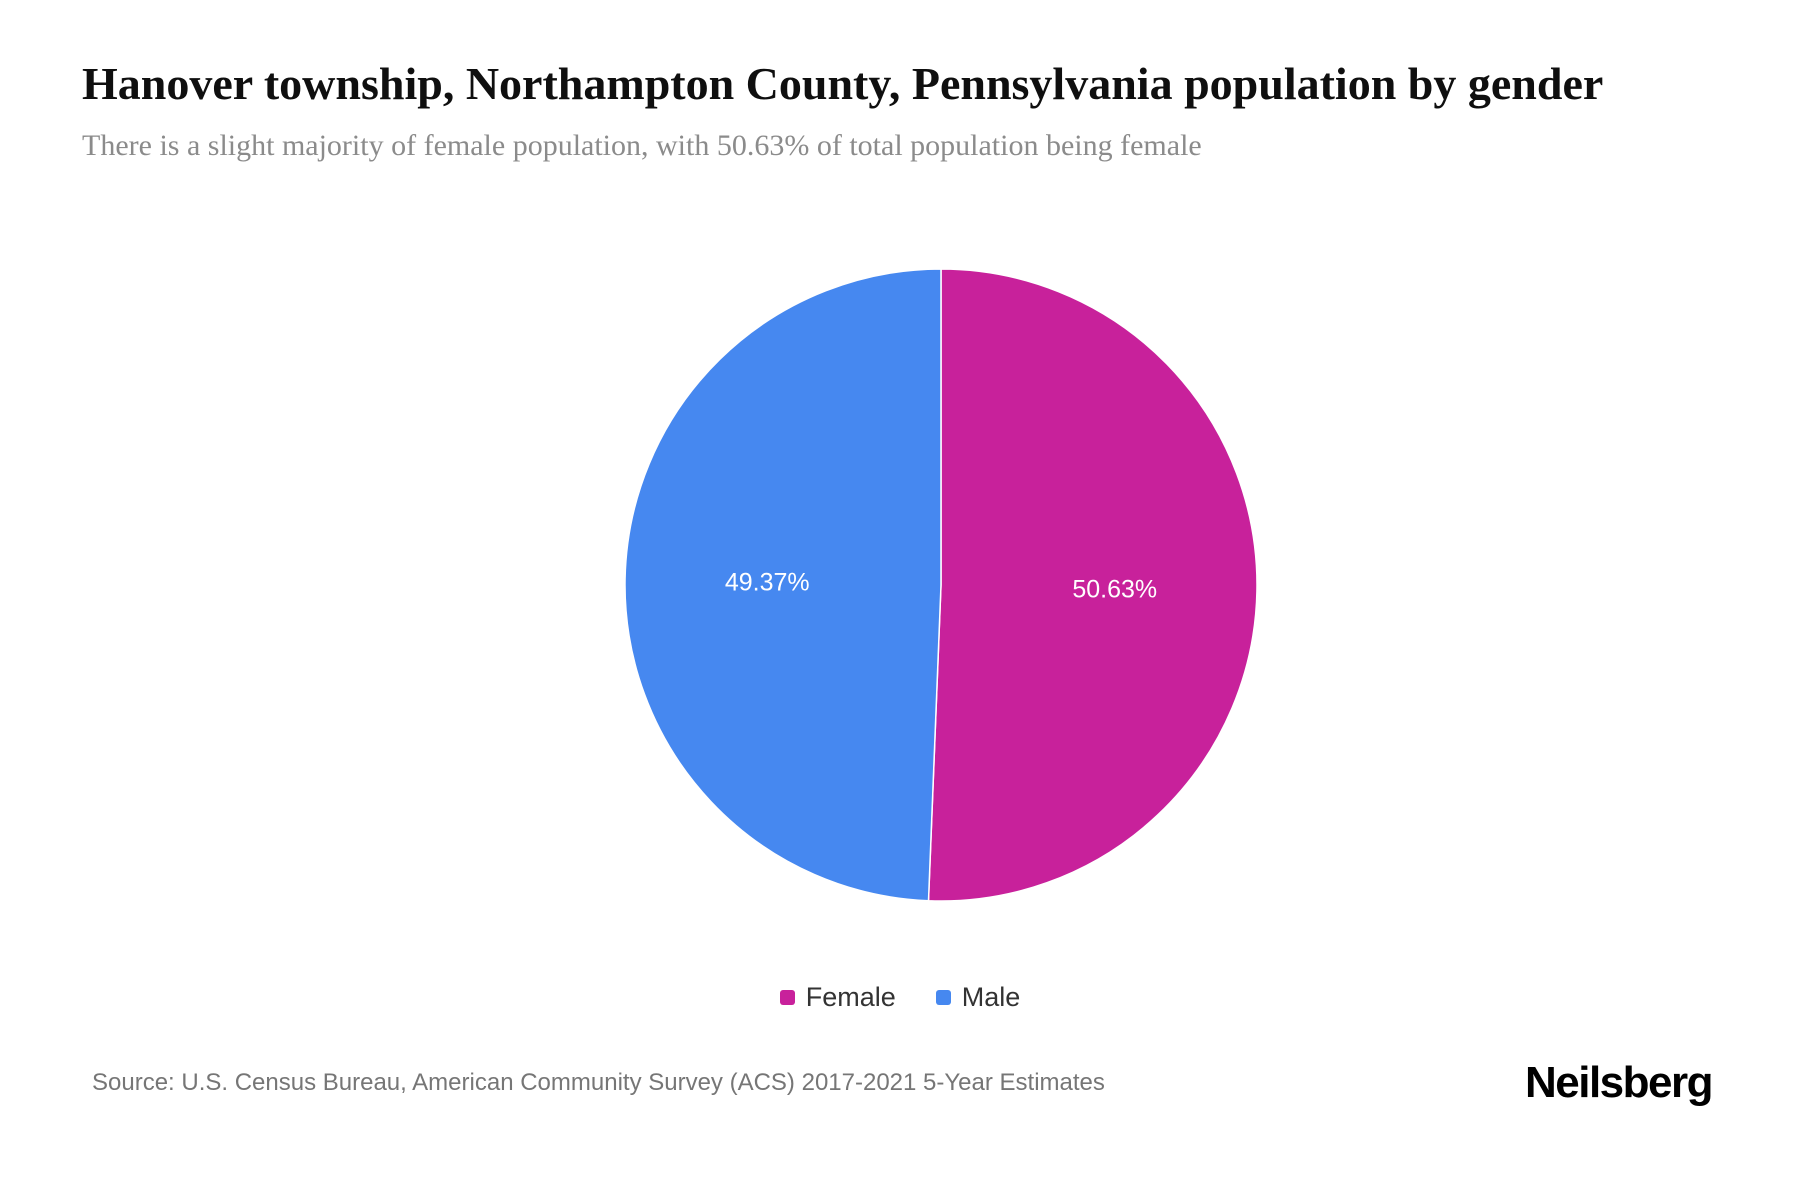  What do you see at coordinates (787, 997) in the screenshot?
I see `legend-swatch-female` at bounding box center [787, 997].